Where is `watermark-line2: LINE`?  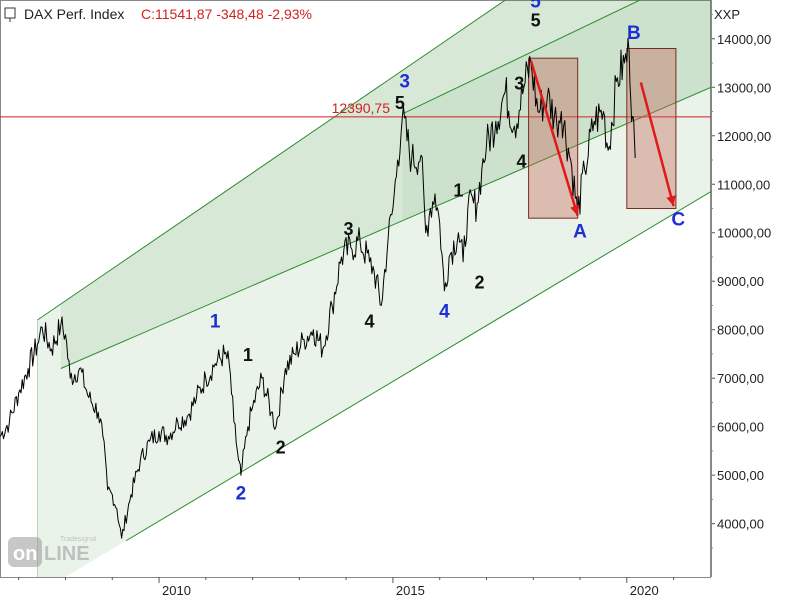
watermark-line2: LINE is located at coordinates (67, 554).